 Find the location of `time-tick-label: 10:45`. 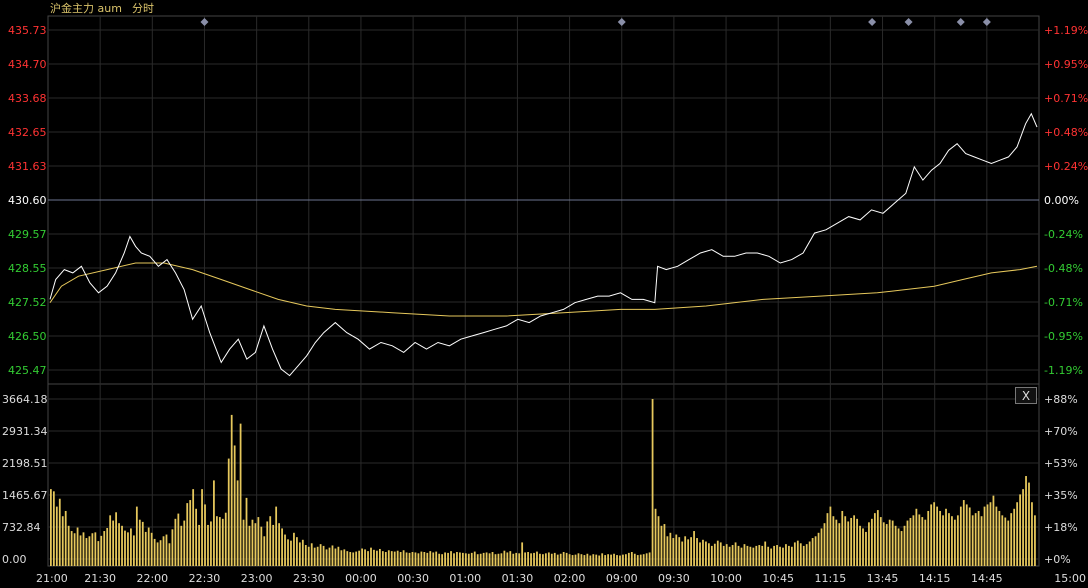

time-tick-label: 10:45 is located at coordinates (778, 578).